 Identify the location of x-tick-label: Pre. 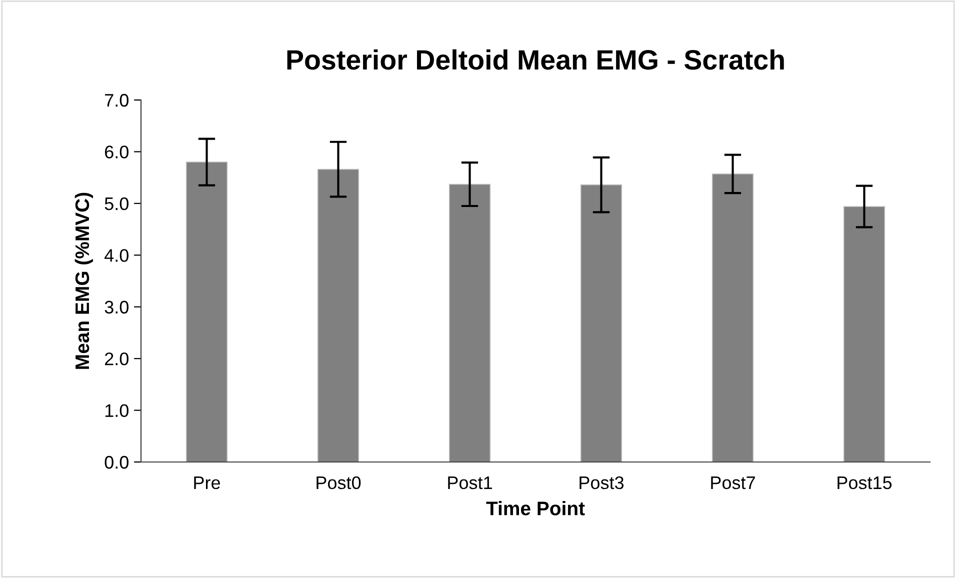
(207, 483).